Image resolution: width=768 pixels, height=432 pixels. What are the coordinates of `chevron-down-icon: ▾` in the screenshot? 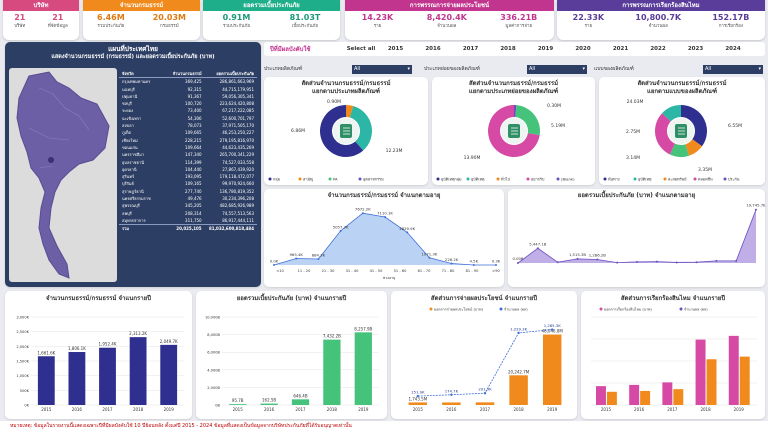 It's located at (759, 69).